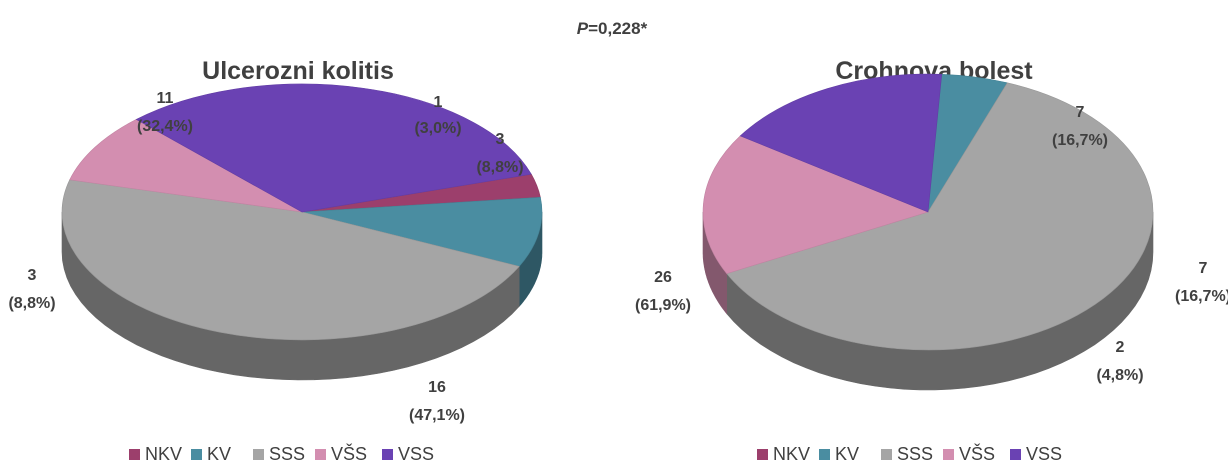  What do you see at coordinates (437, 128) in the screenshot?
I see `data-label-percent-nkv: (3,0%)` at bounding box center [437, 128].